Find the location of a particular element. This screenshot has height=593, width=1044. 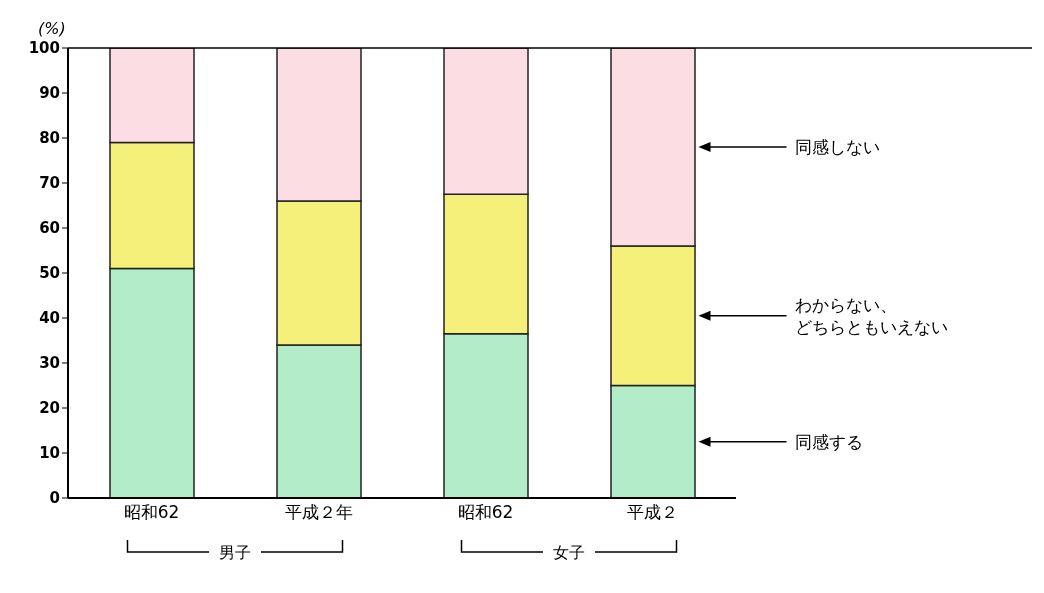

y-tick-label: 50 is located at coordinates (49, 273).